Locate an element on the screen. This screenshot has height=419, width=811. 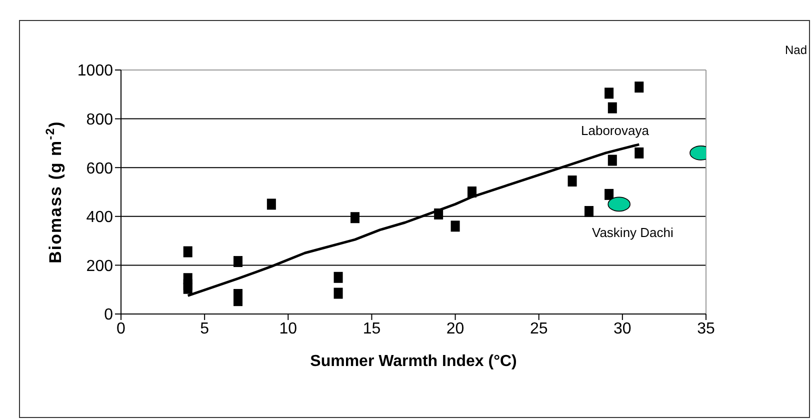
annotation: Vaskiny Dachi is located at coordinates (633, 232).